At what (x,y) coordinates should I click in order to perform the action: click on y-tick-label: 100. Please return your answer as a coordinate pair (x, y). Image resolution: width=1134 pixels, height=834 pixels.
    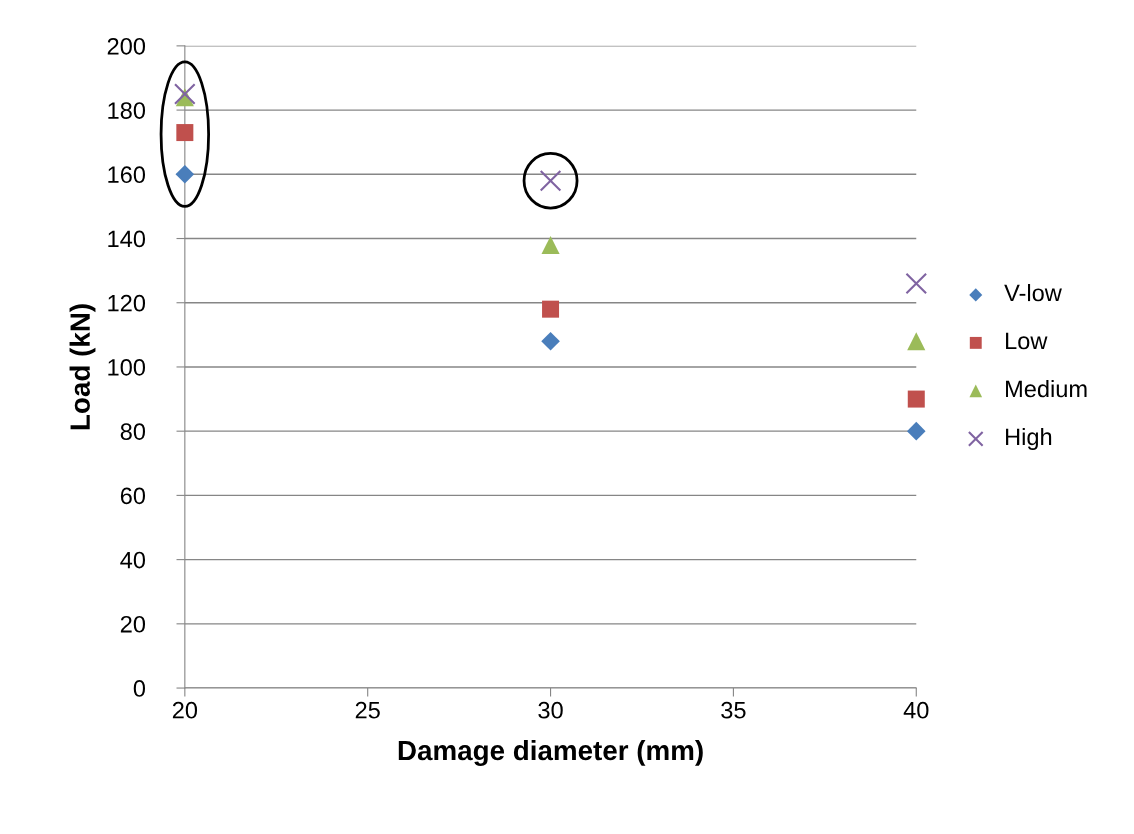
    Looking at the image, I should click on (127, 367).